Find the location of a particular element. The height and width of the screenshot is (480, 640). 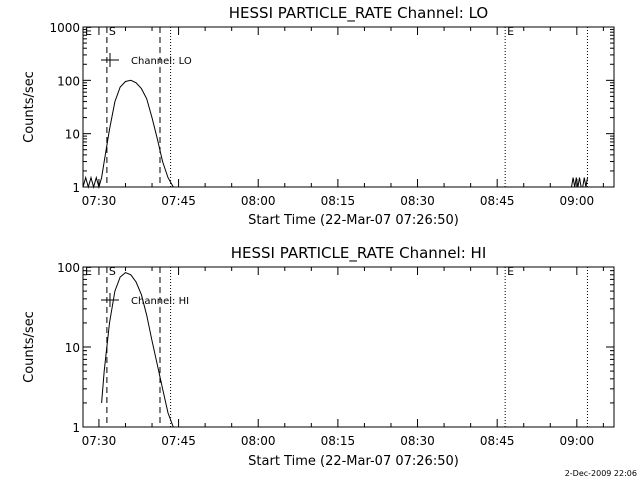

date-stamp: 2-Dec-2009 22:06 is located at coordinates (601, 473).